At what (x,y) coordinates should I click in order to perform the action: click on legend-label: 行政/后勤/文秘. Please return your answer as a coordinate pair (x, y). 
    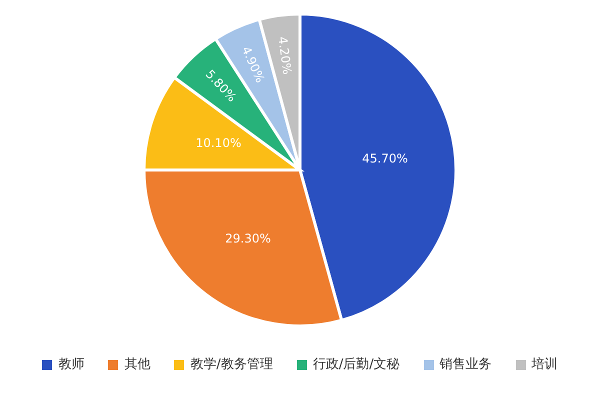
    Looking at the image, I should click on (356, 364).